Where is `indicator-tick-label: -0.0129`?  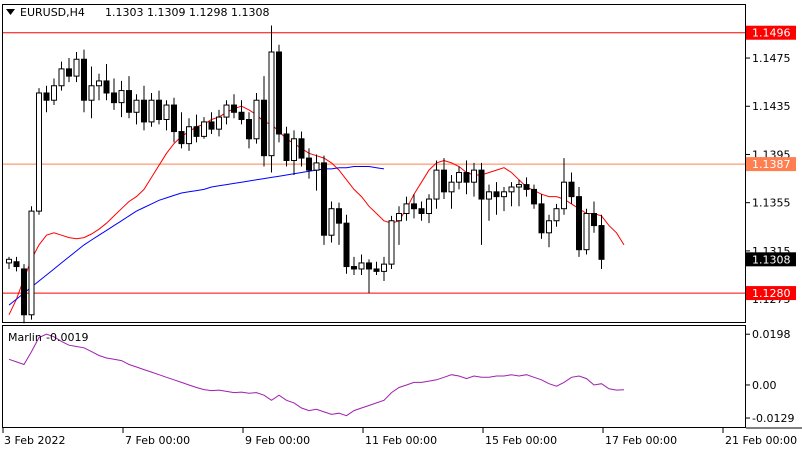
indicator-tick-label: -0.0129 is located at coordinates (773, 418).